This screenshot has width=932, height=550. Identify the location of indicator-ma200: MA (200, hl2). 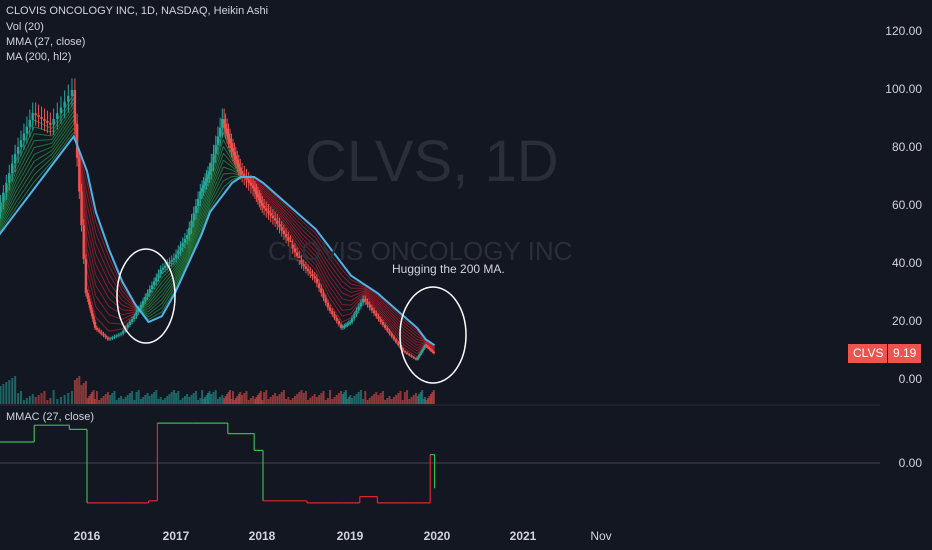
(39, 57).